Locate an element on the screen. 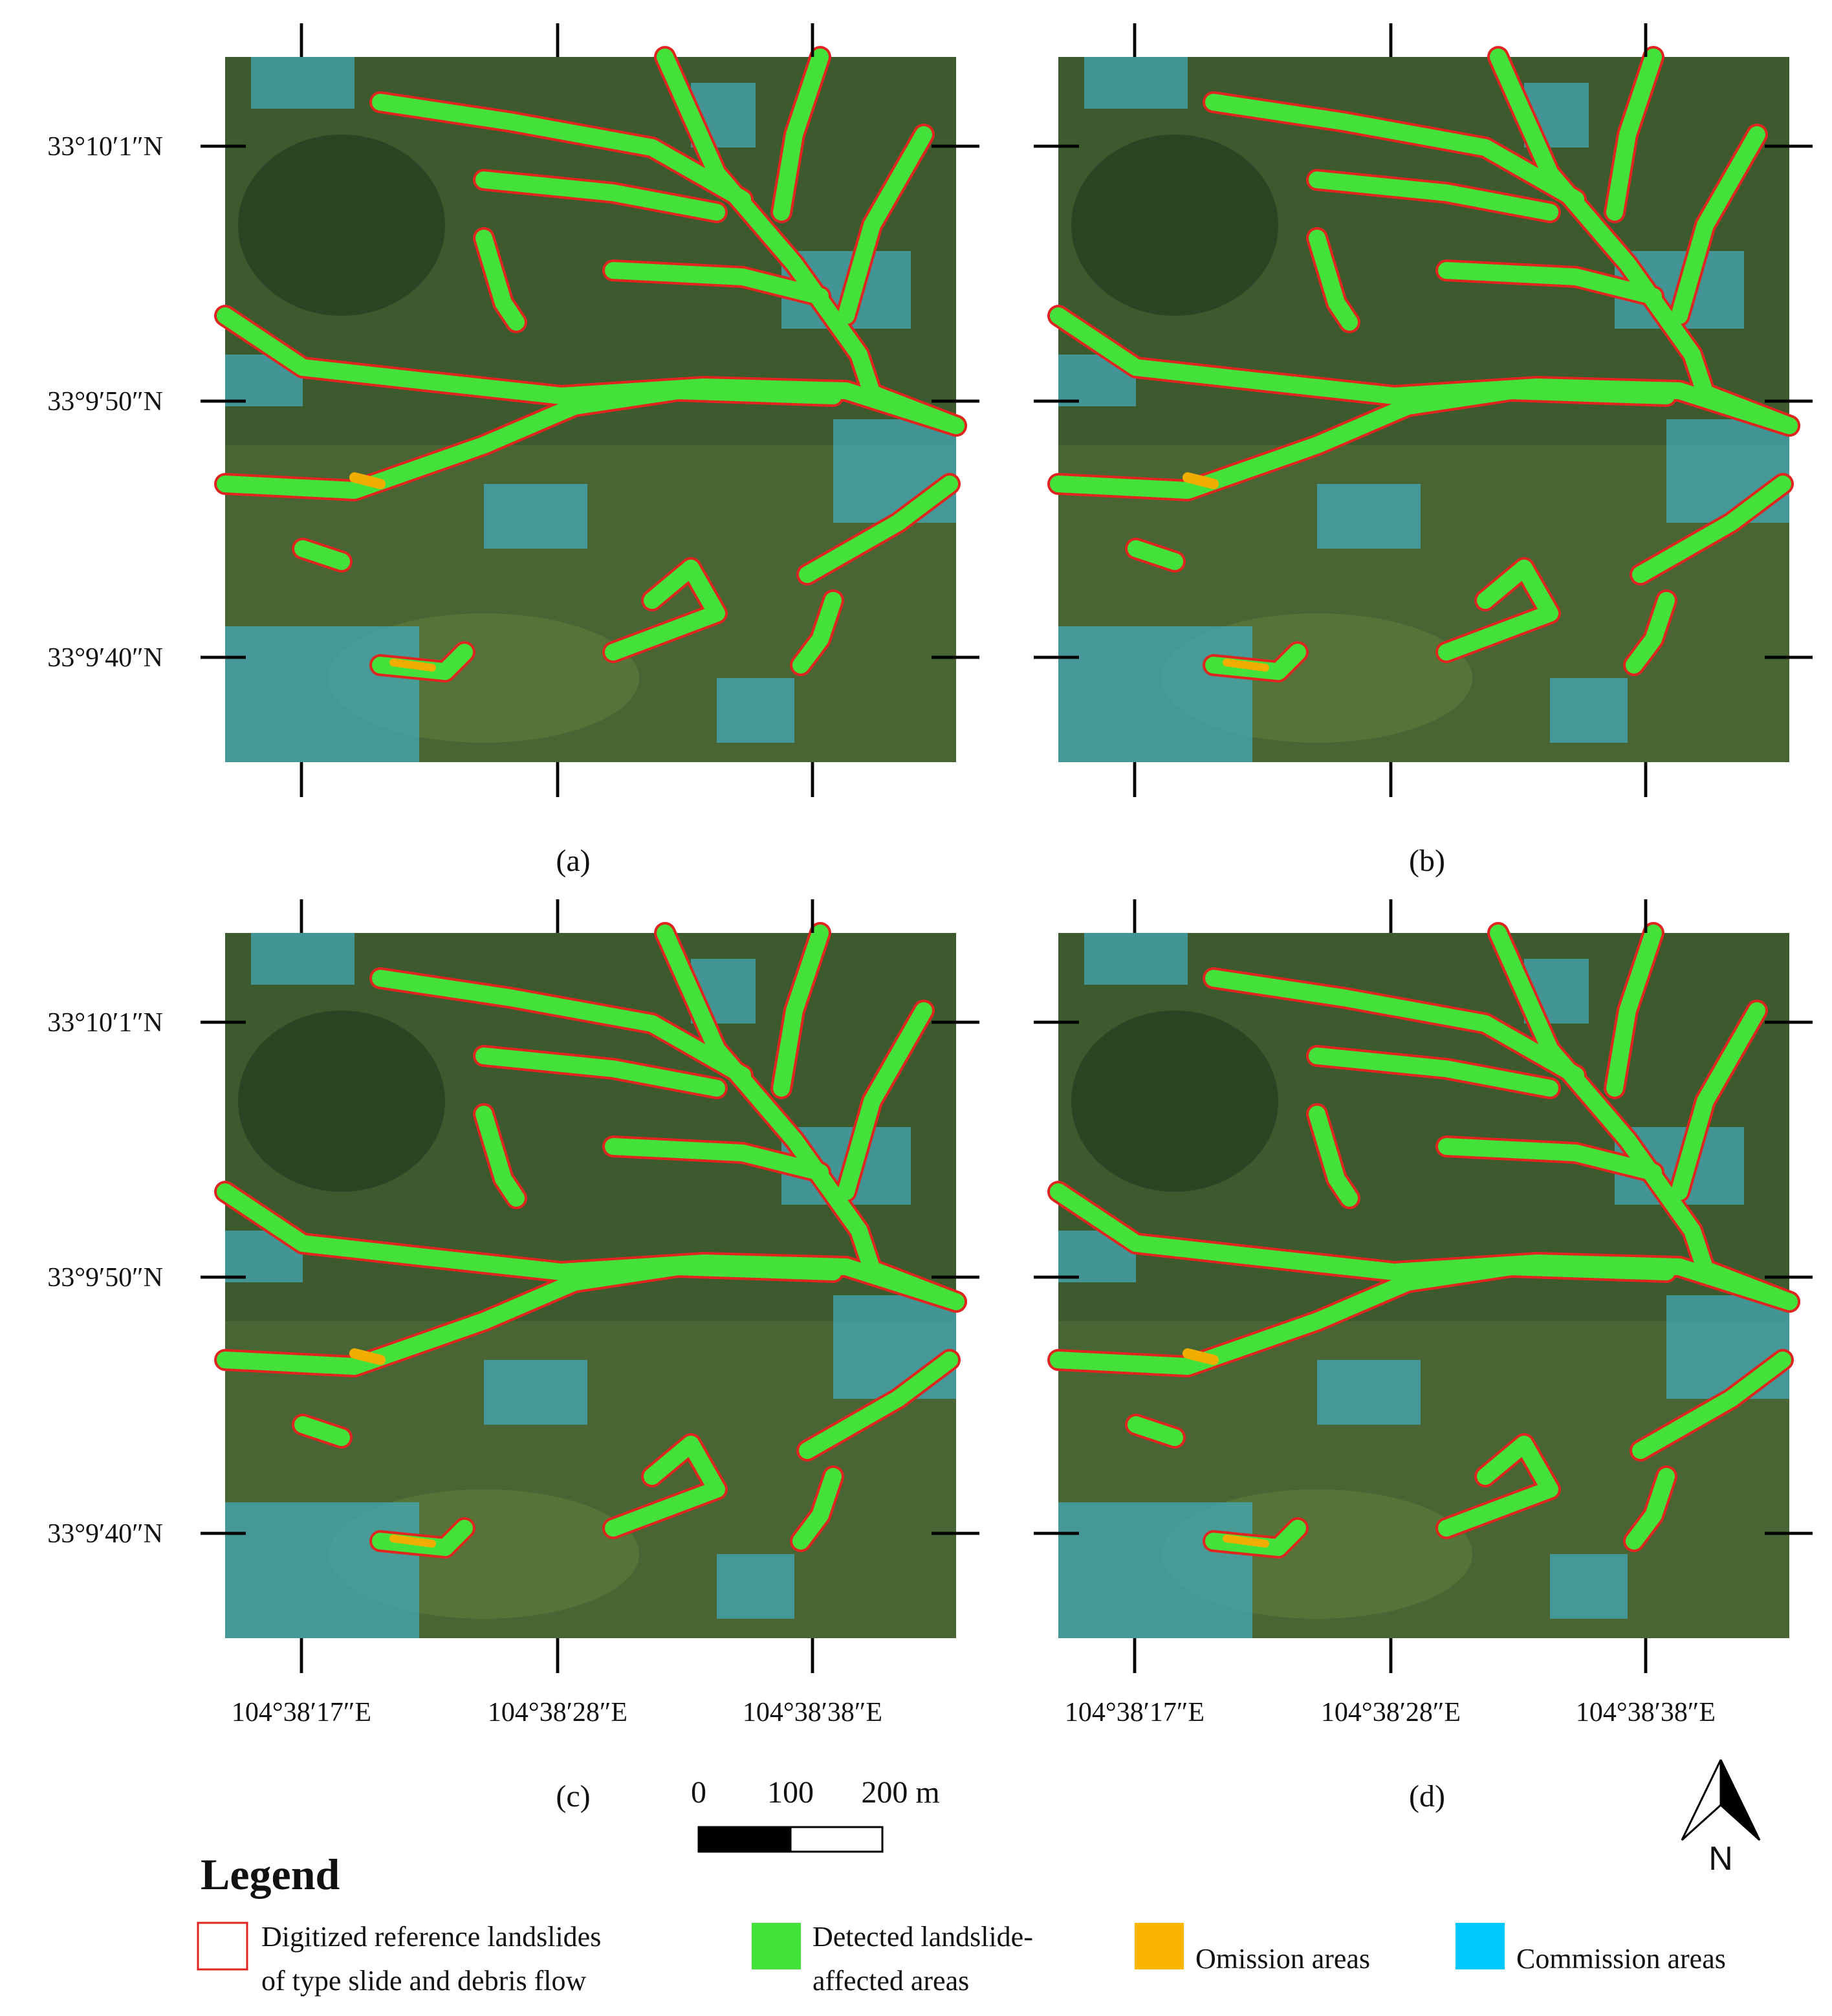 This screenshot has width=1832, height=2016. panel-label: (b) is located at coordinates (1427, 861).